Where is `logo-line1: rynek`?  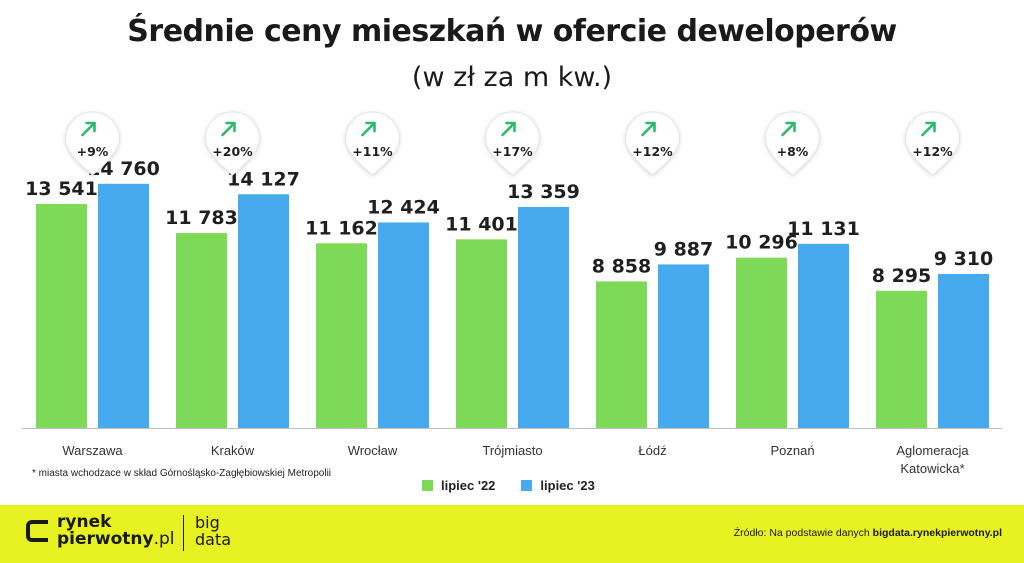 logo-line1: rynek is located at coordinates (84, 522).